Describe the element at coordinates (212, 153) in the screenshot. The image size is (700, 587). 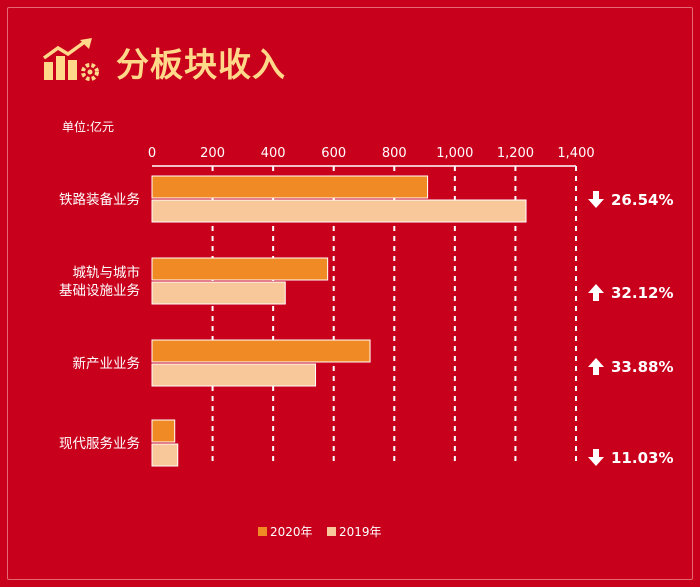
I see `x-tick-label: 200` at that location.